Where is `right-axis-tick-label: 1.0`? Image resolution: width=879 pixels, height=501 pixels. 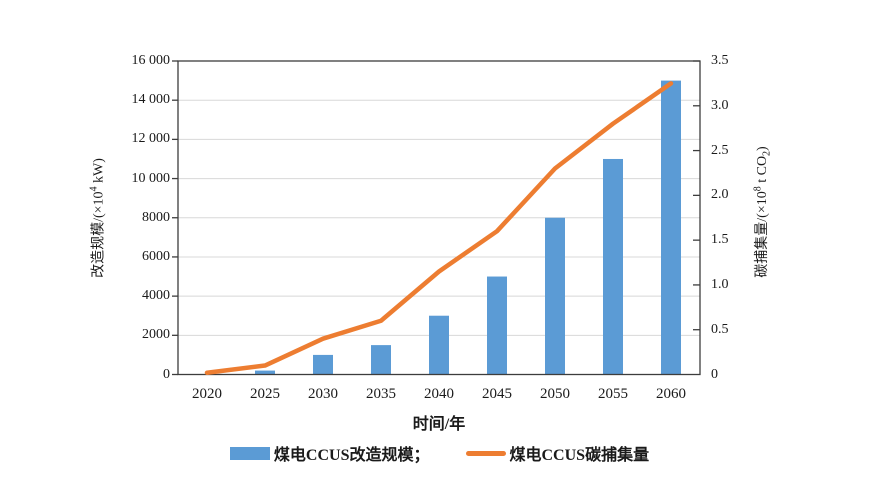
right-axis-tick-label: 1.0 is located at coordinates (720, 284).